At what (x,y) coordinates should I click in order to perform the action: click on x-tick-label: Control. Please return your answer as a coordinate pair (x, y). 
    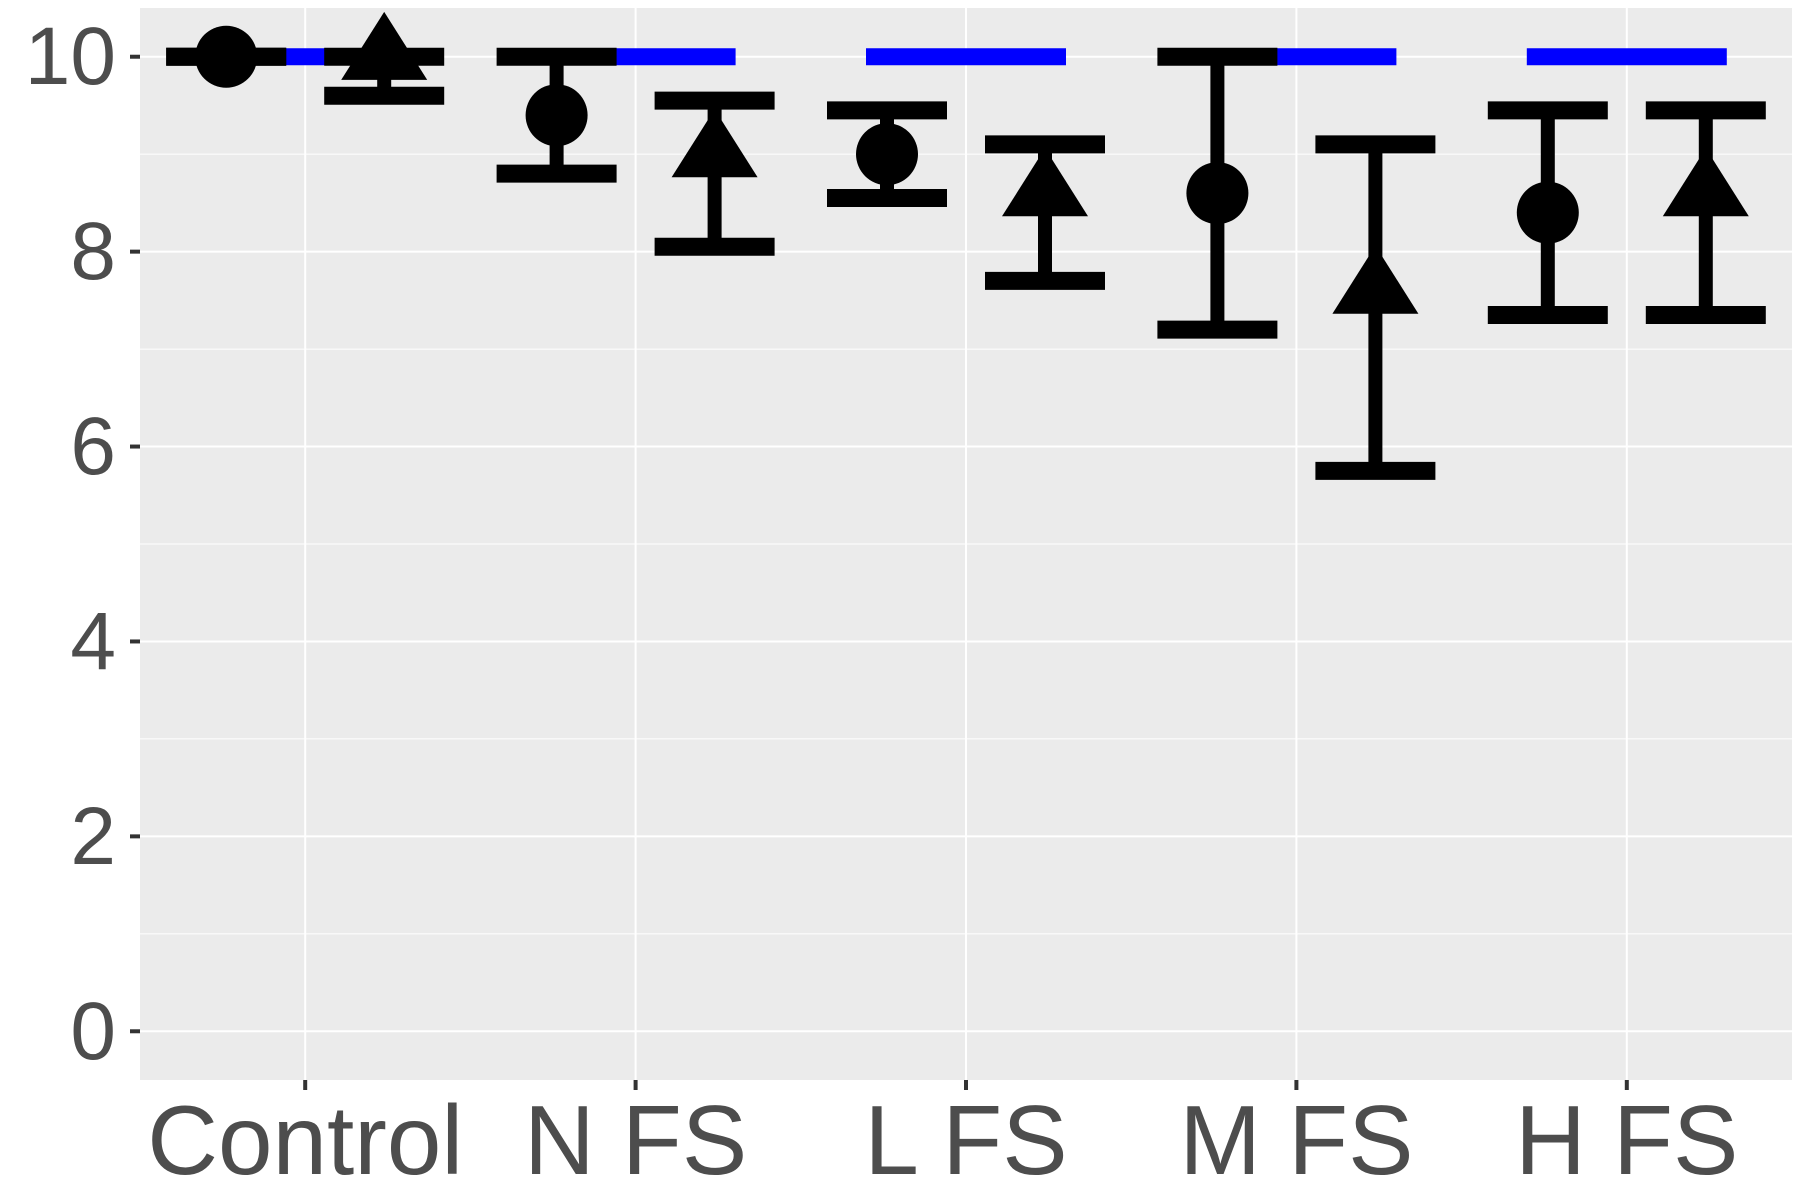
    Looking at the image, I should click on (305, 1140).